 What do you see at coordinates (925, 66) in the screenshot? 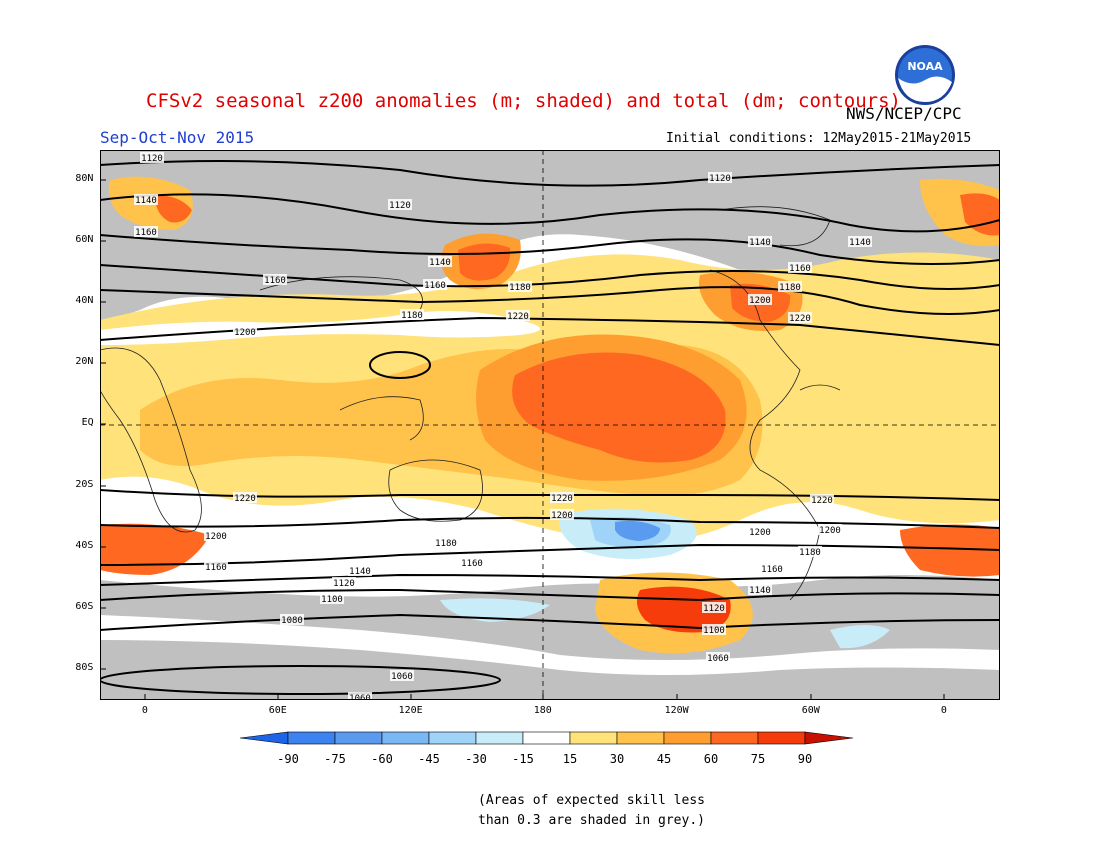
I see `noaa-logo-text: NOAA` at bounding box center [925, 66].